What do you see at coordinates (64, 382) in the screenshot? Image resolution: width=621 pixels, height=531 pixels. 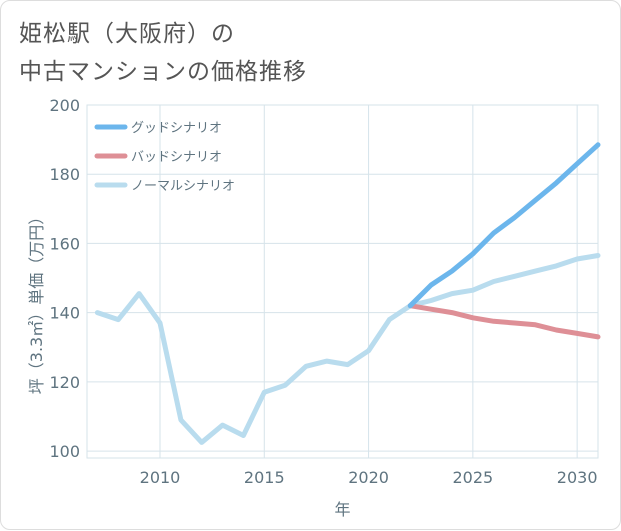 I see `y-tick-label-120: 120` at bounding box center [64, 382].